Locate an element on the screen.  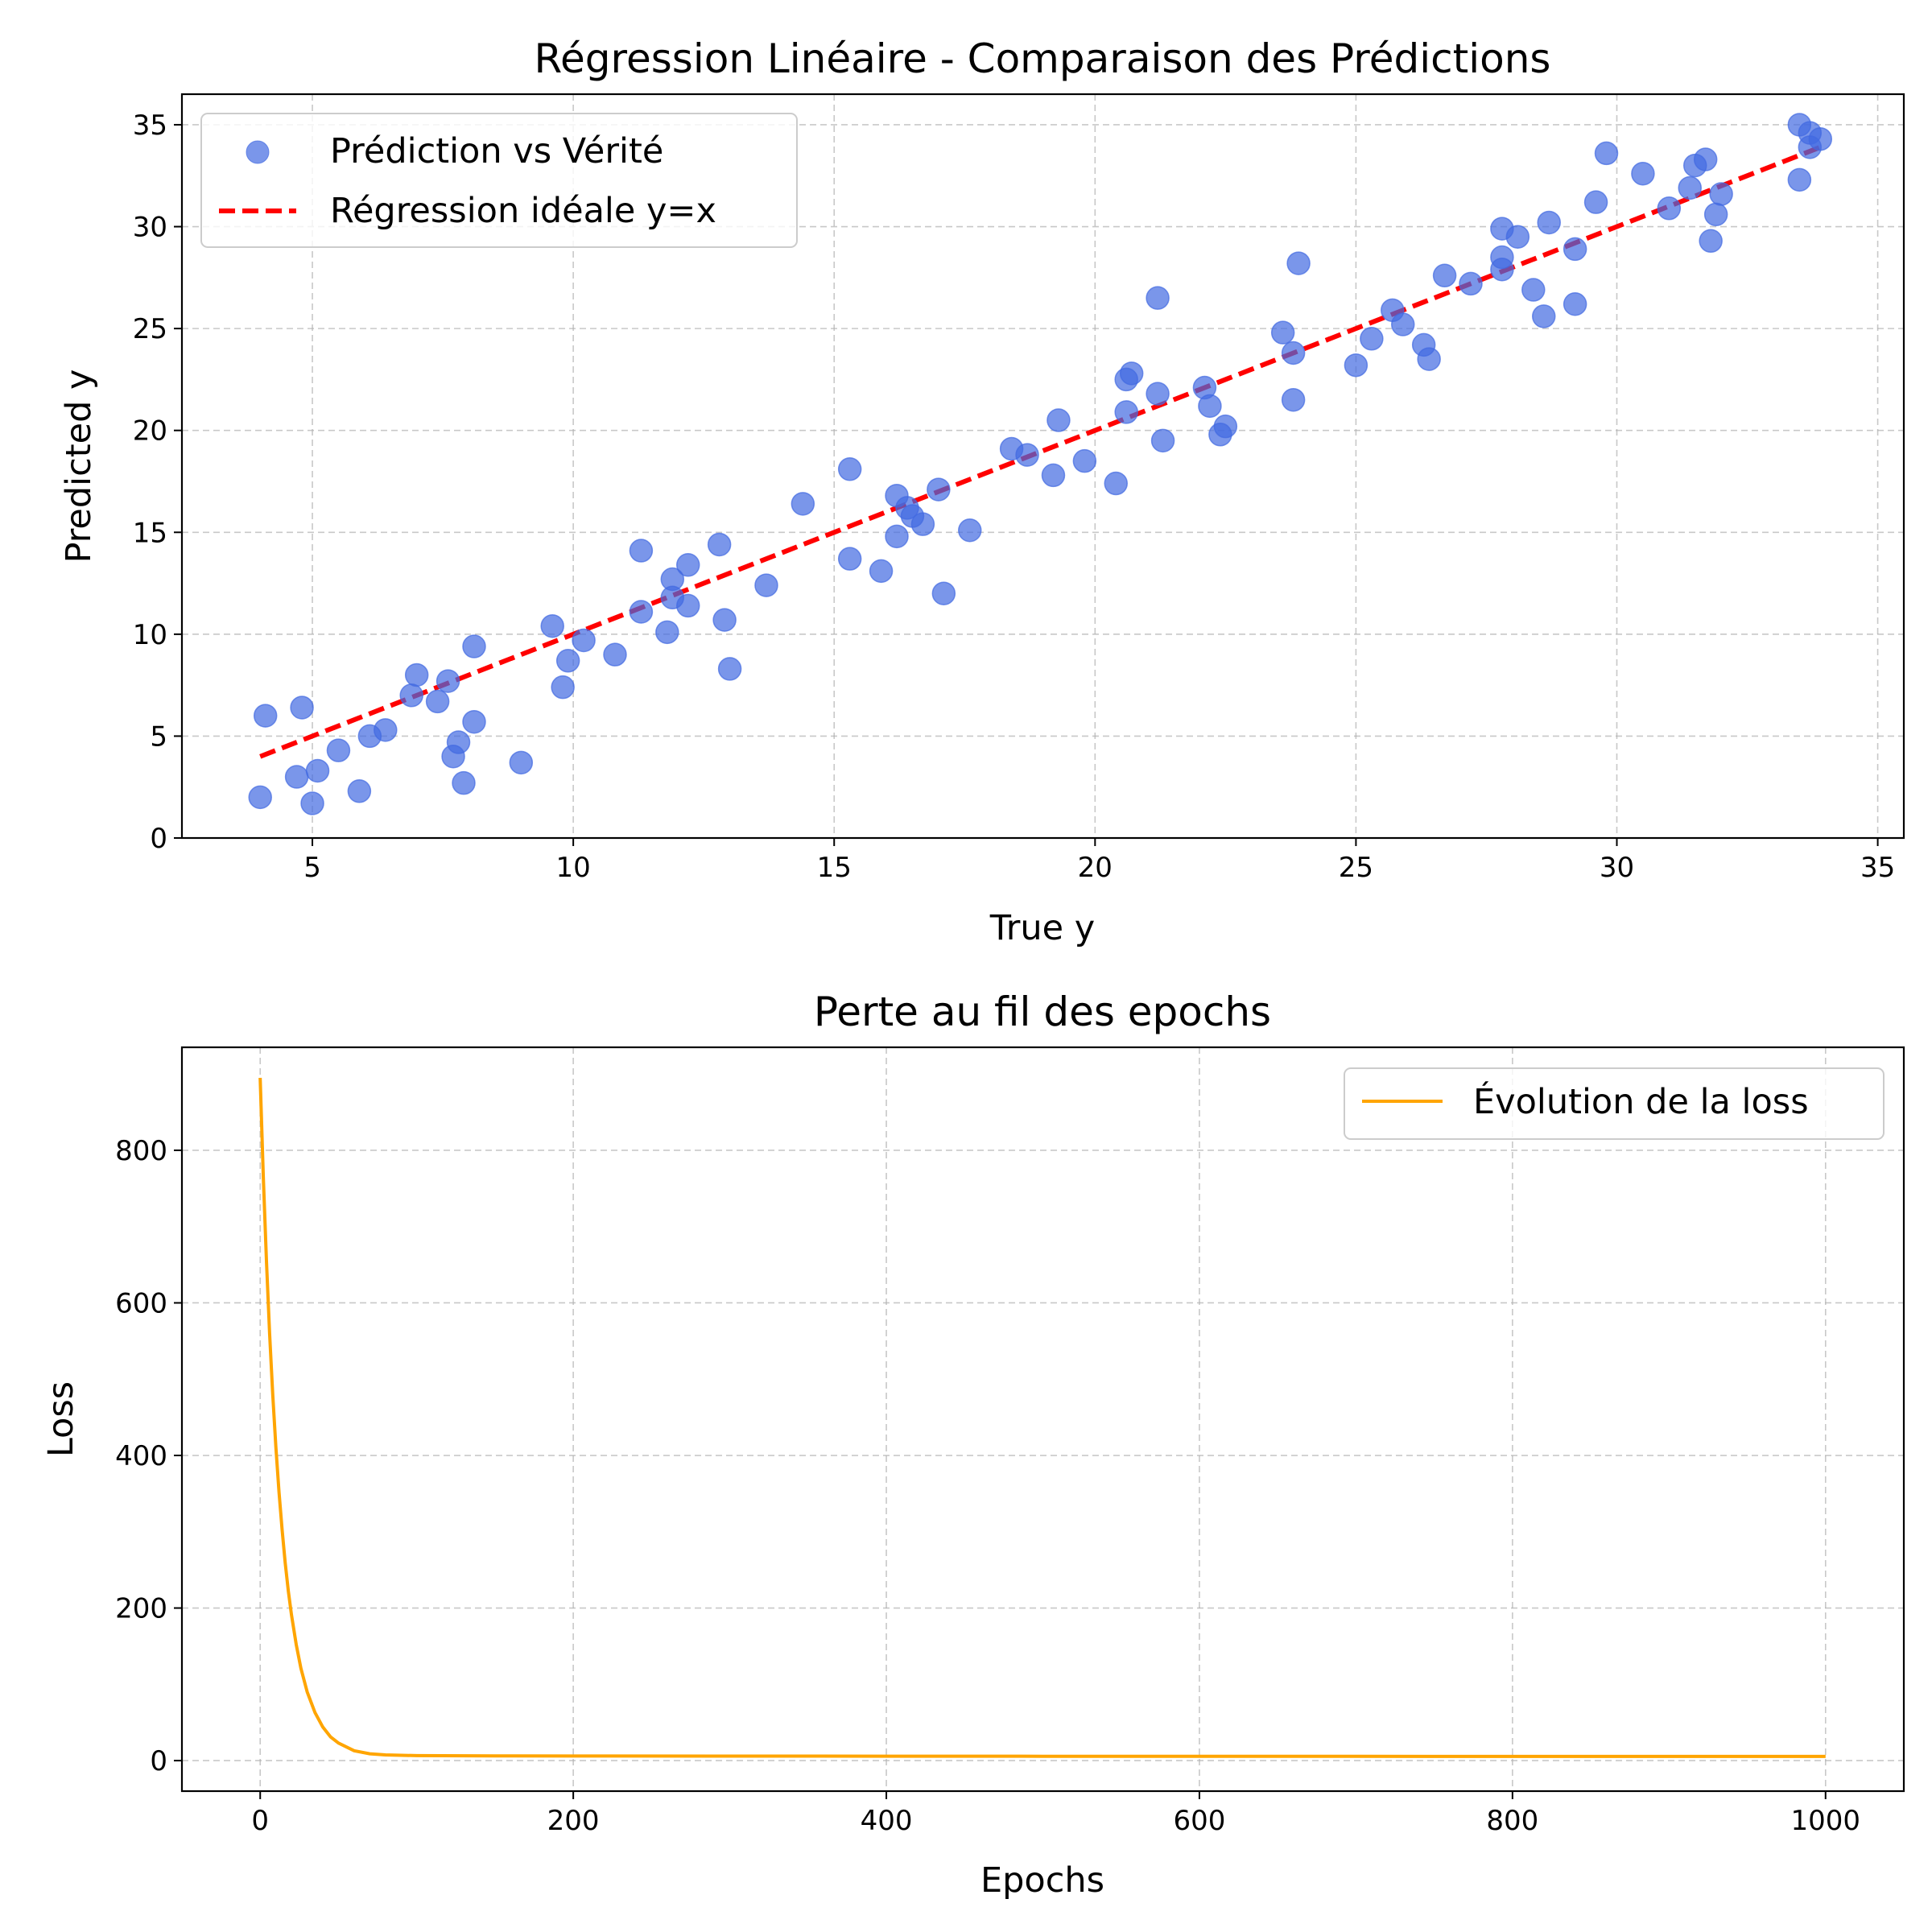
loss-x-tick-label: 800 is located at coordinates (1512, 1821).